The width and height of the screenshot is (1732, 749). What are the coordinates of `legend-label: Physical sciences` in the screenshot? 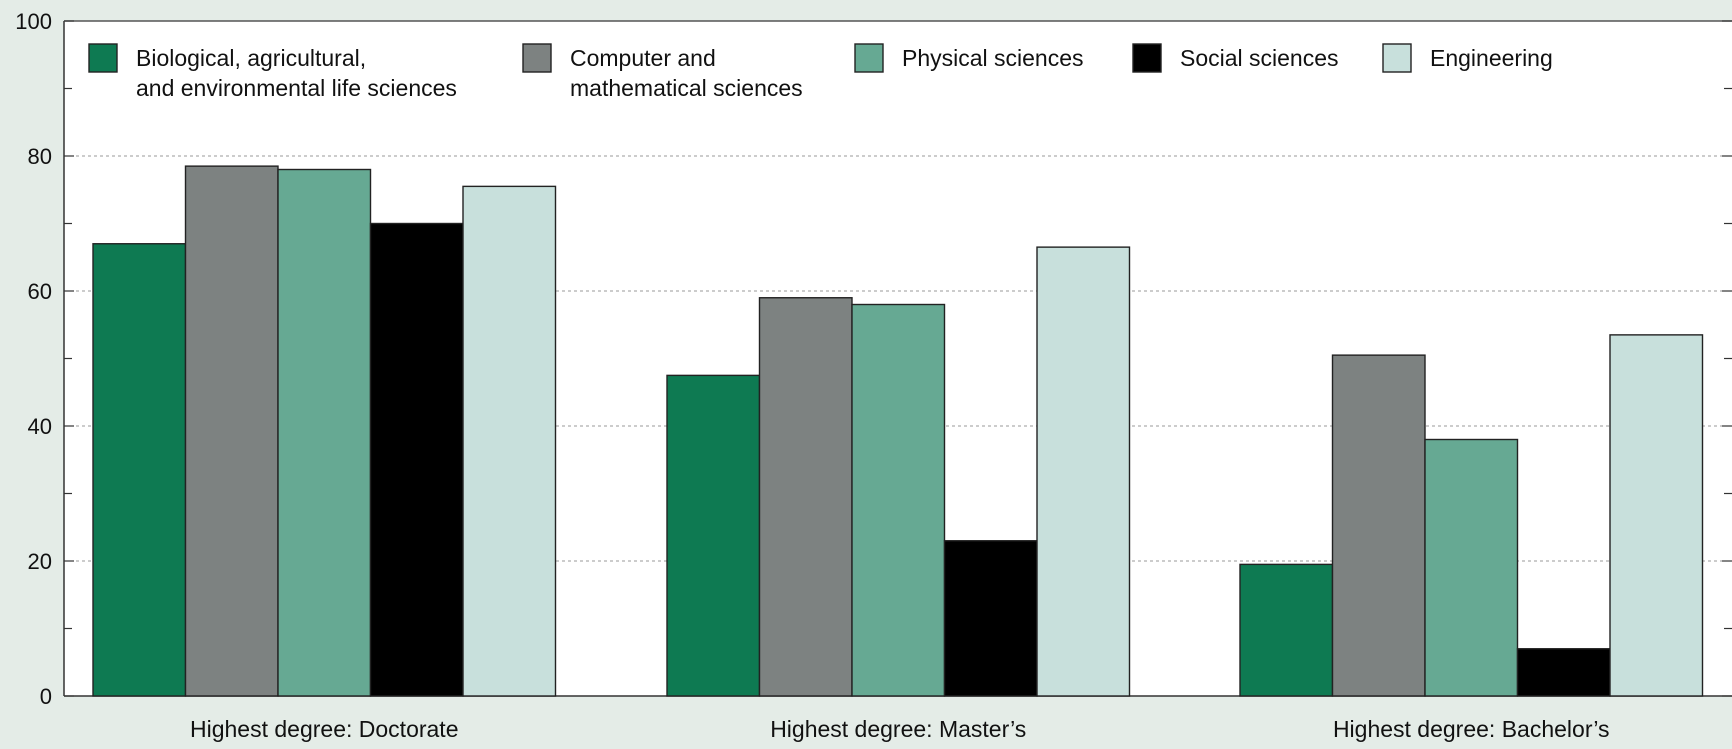 It's located at (993, 58).